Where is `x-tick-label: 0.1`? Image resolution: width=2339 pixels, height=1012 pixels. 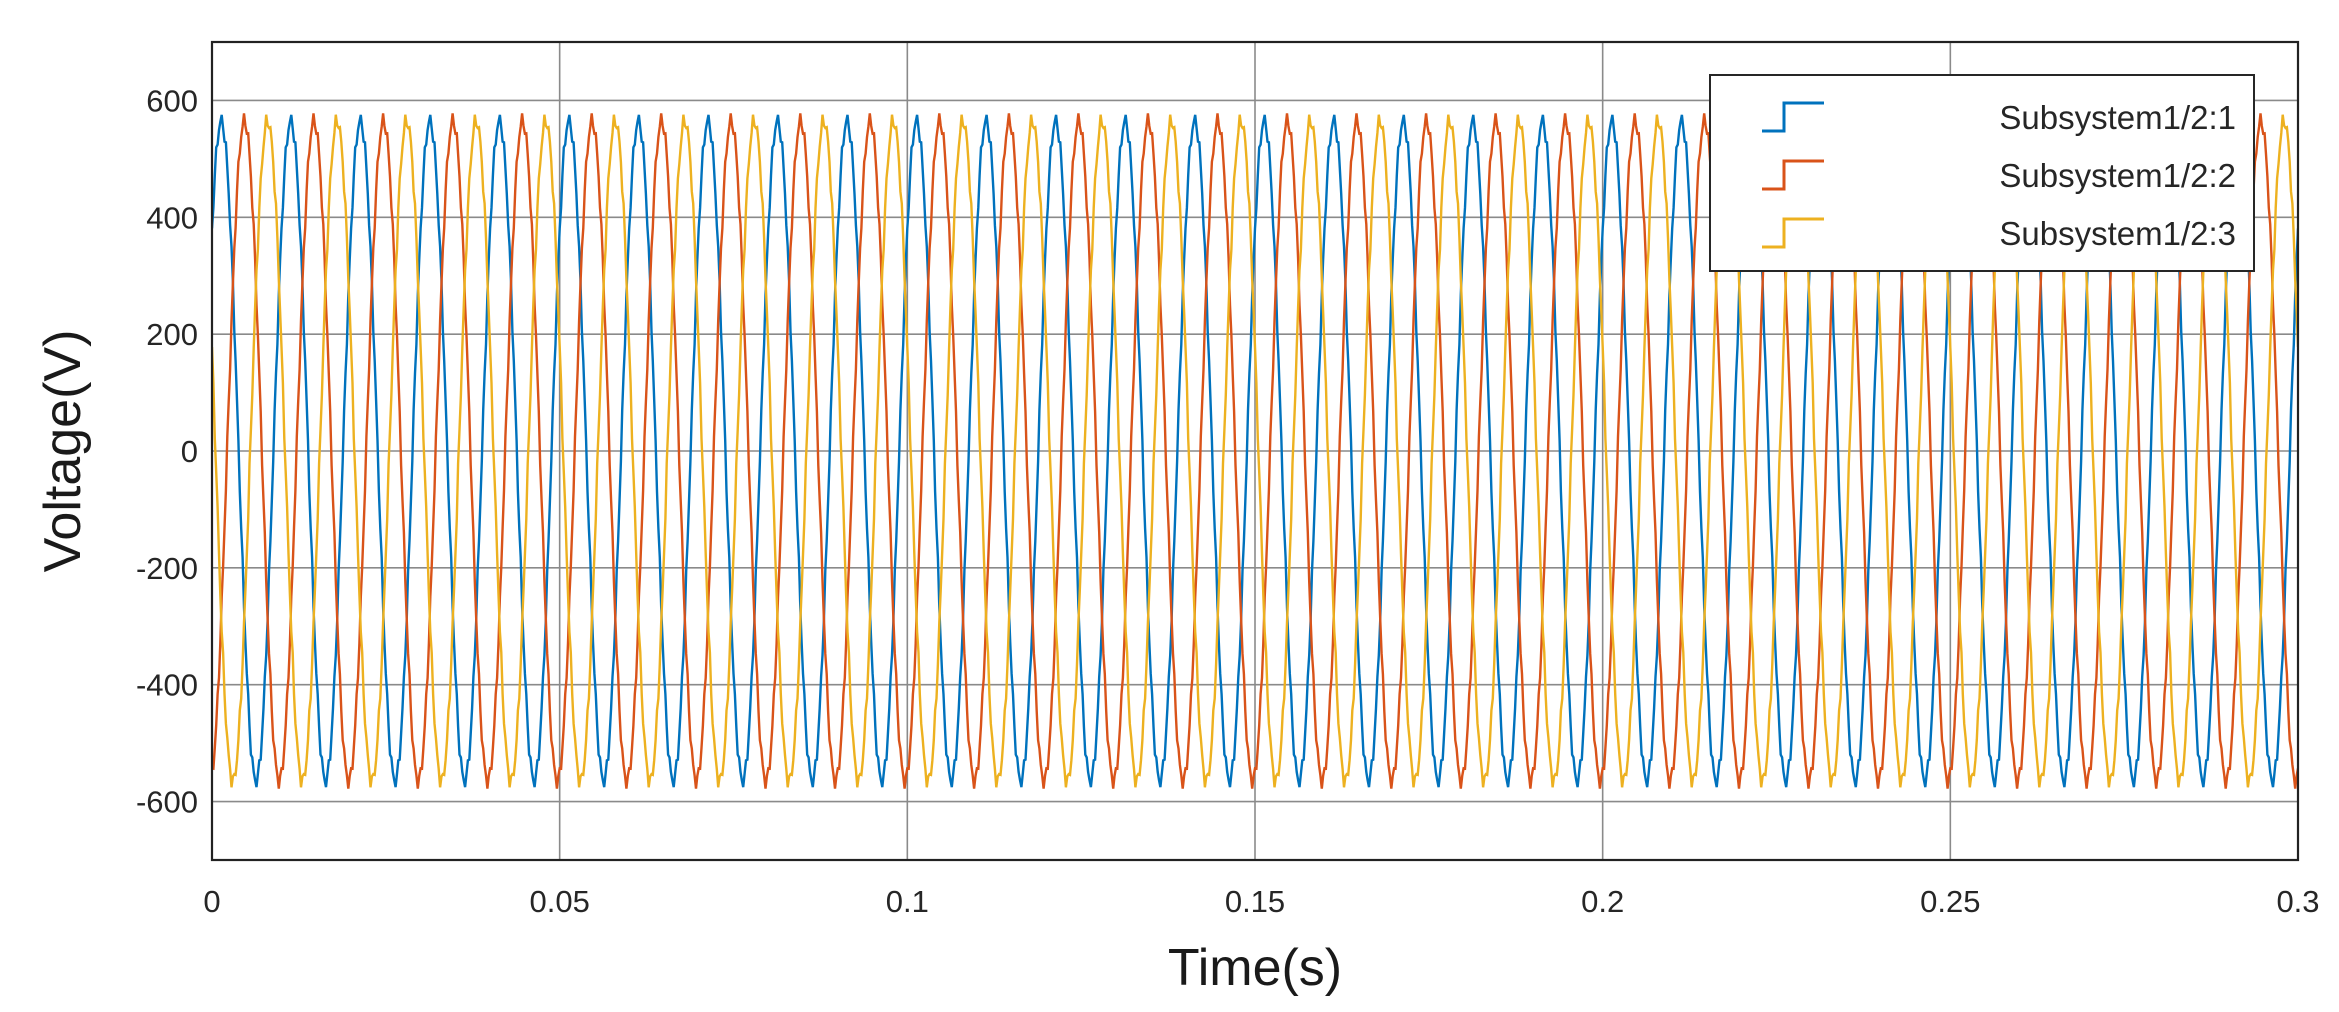 x-tick-label: 0.1 is located at coordinates (907, 901).